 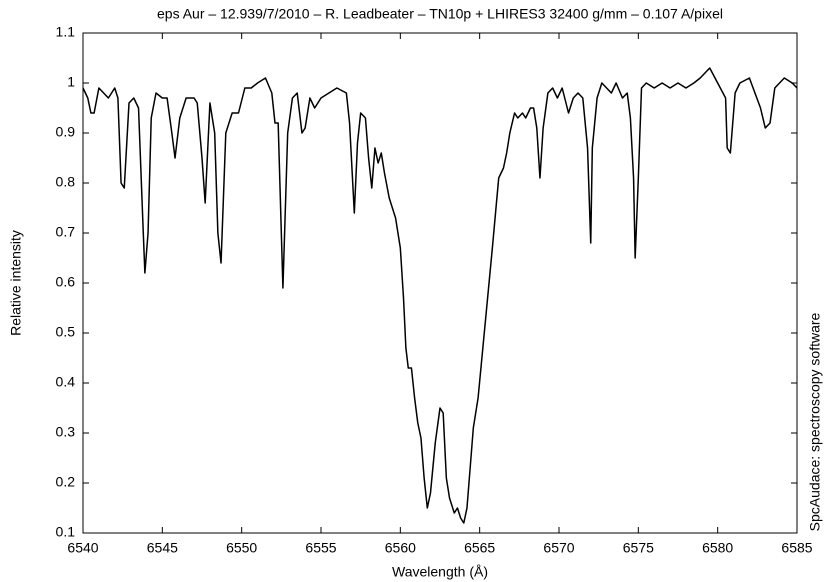 I want to click on y-tick-label: 0.1, so click(x=66, y=532).